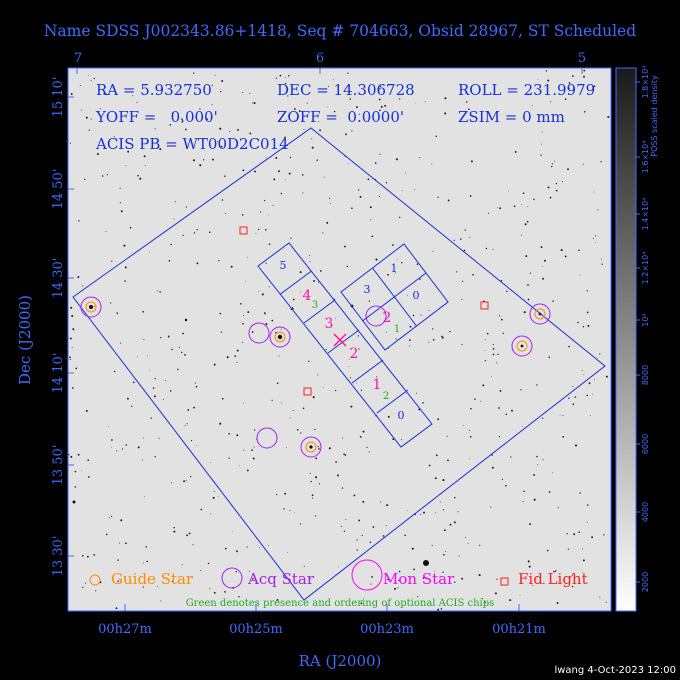 The image size is (680, 680). I want to click on colorbar-tick-label: 8000, so click(645, 375).